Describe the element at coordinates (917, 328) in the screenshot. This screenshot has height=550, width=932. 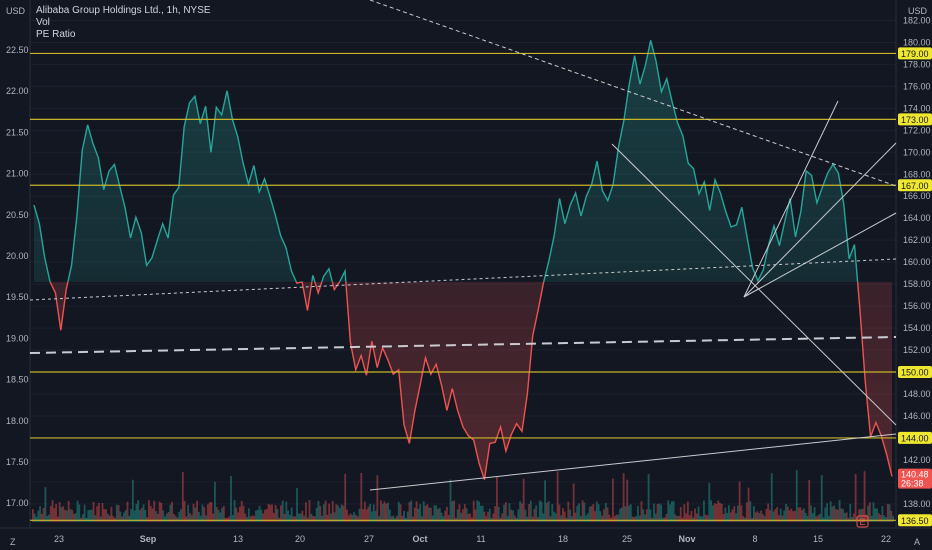
I see `right-axis-tick-label: 154.00` at that location.